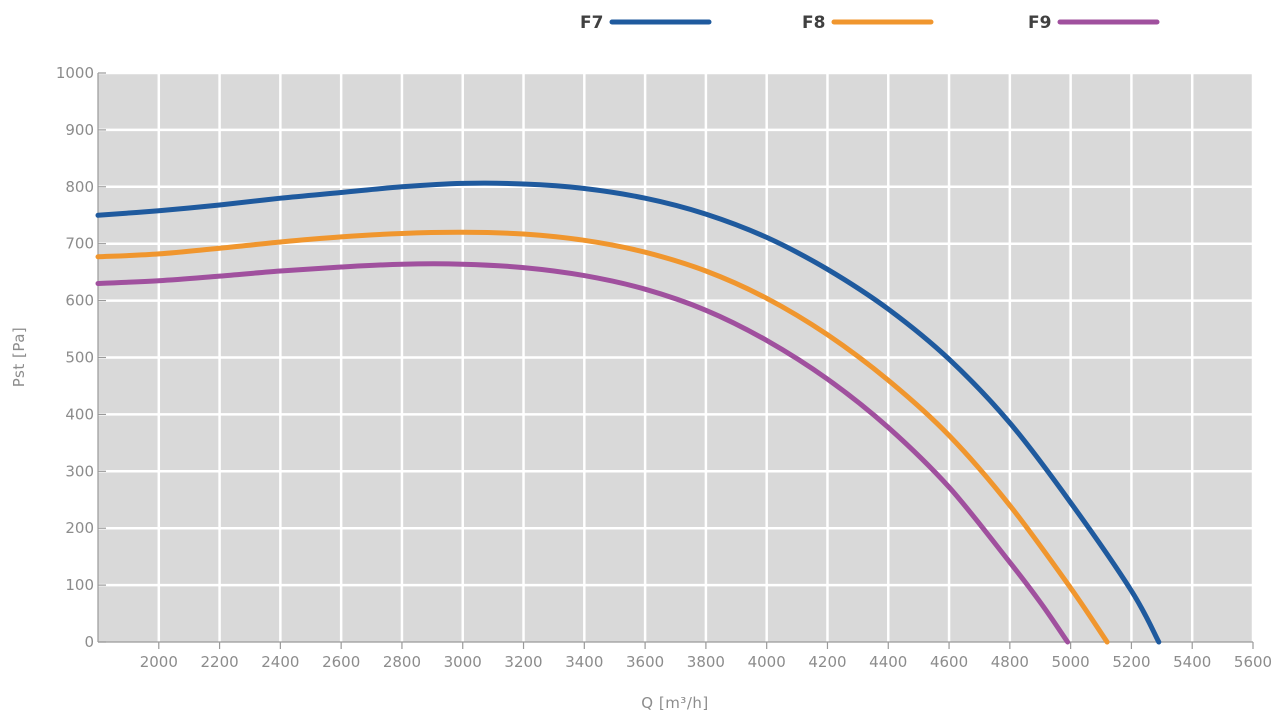 This screenshot has height=713, width=1279. Describe the element at coordinates (75, 73) in the screenshot. I see `y-tick-label: 1000` at that location.